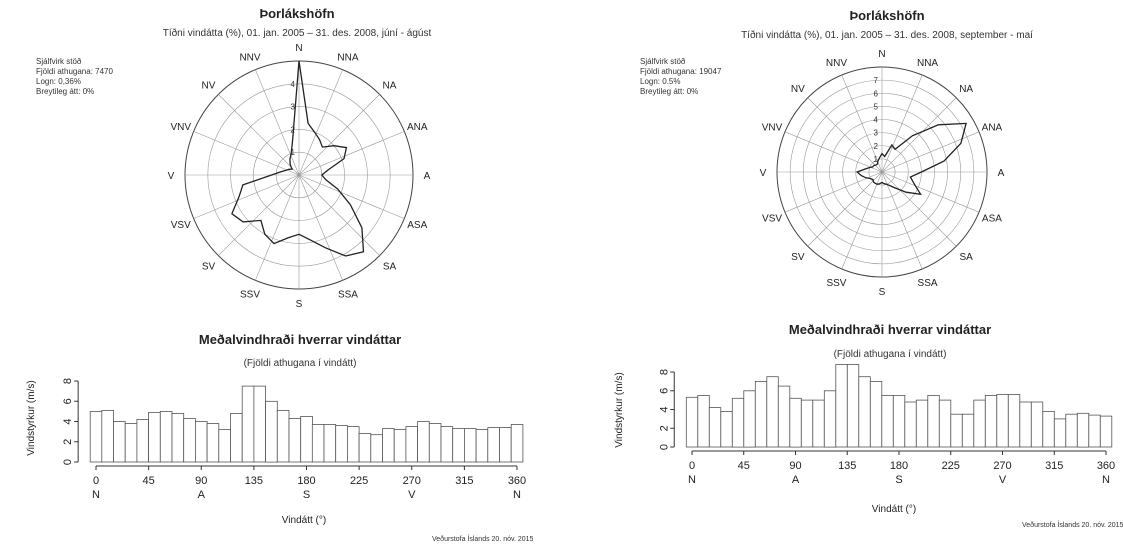  I want to click on rose-direction-label: ASA, so click(417, 225).